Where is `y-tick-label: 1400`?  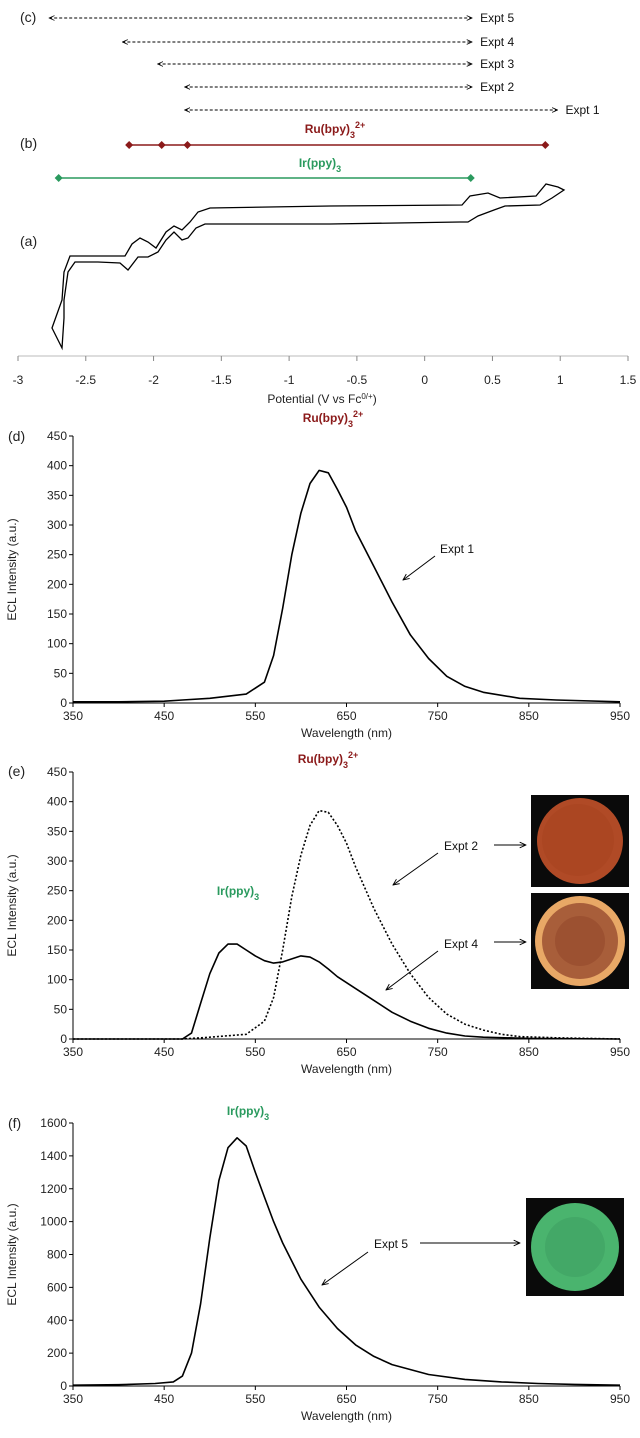 y-tick-label: 1400 is located at coordinates (53, 1156).